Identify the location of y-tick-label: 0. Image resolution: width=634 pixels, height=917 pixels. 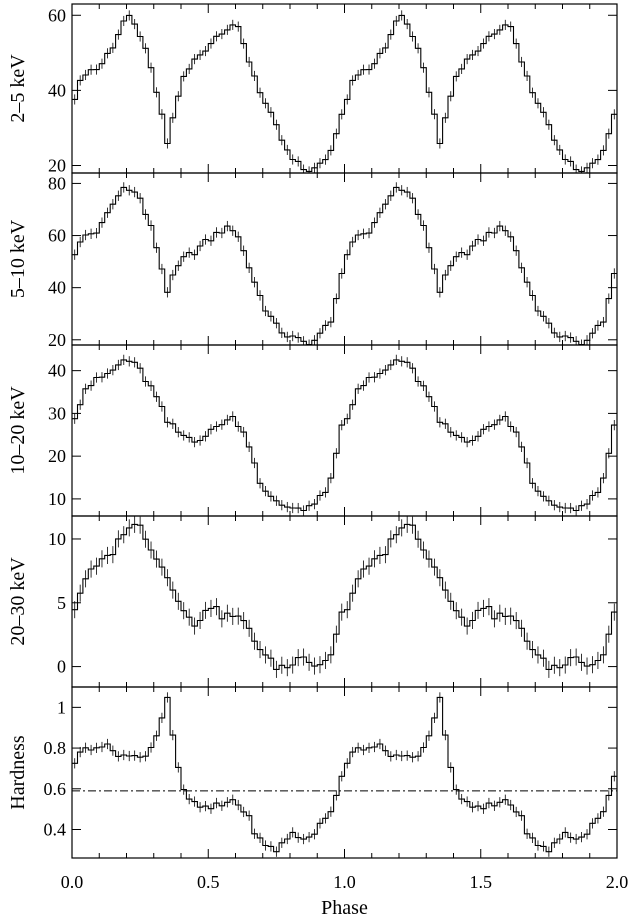
(61, 667).